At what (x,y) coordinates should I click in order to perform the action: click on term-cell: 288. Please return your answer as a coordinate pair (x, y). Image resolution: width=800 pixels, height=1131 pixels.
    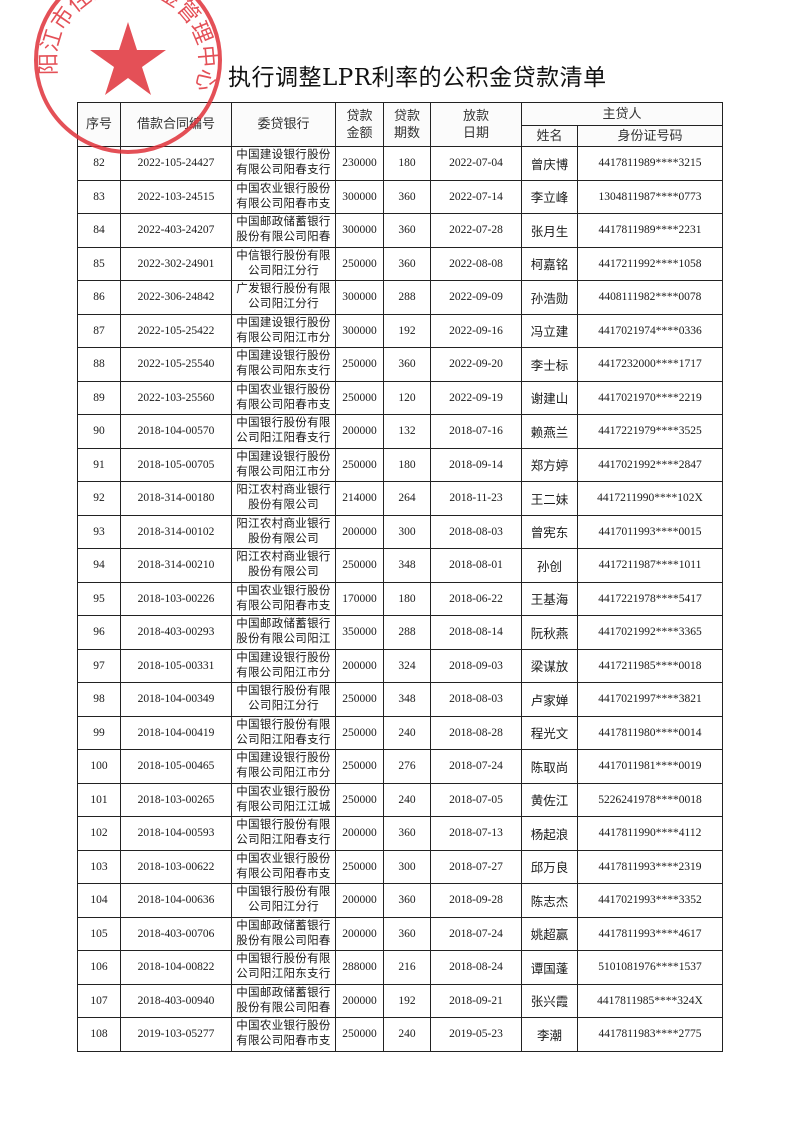
    Looking at the image, I should click on (407, 297).